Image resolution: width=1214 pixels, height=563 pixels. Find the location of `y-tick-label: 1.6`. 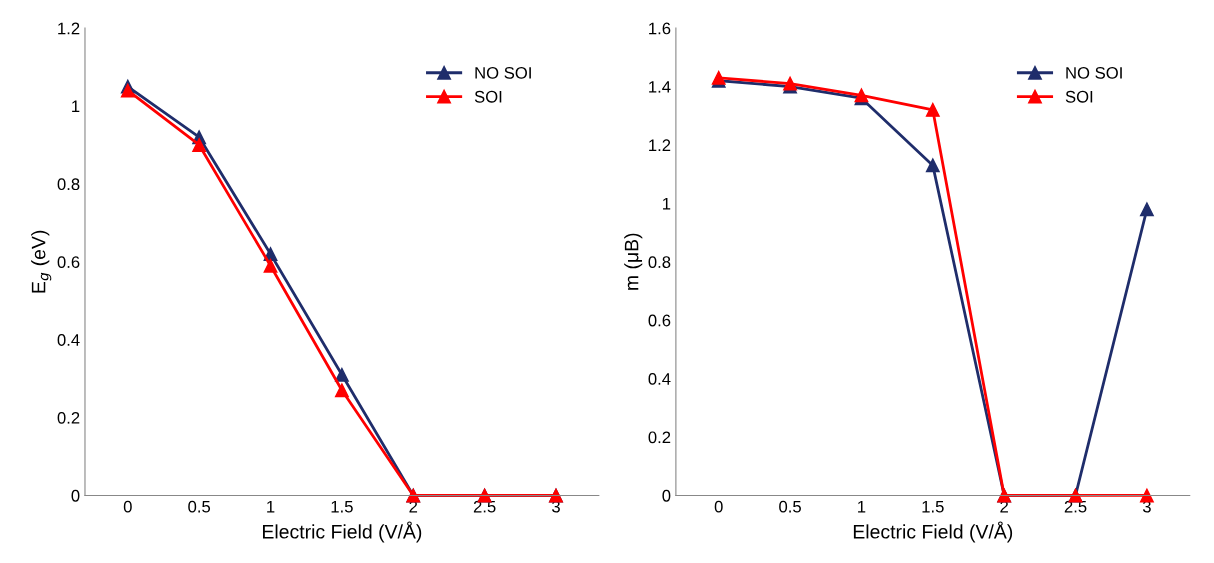

y-tick-label: 1.6 is located at coordinates (660, 28).